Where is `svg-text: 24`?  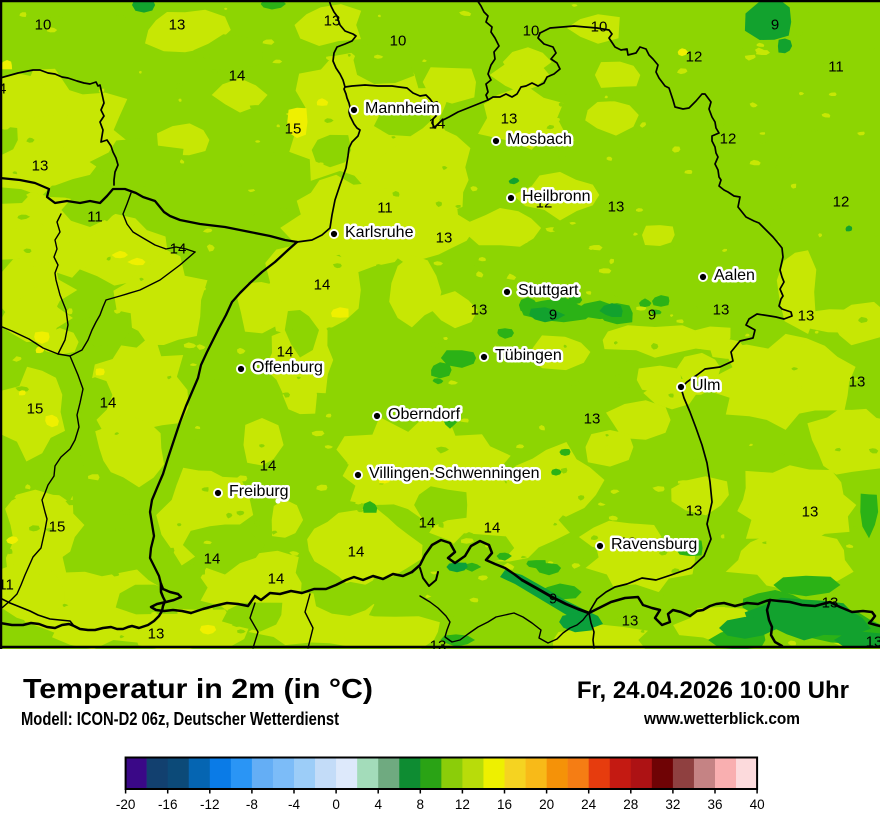 svg-text: 24 is located at coordinates (589, 804).